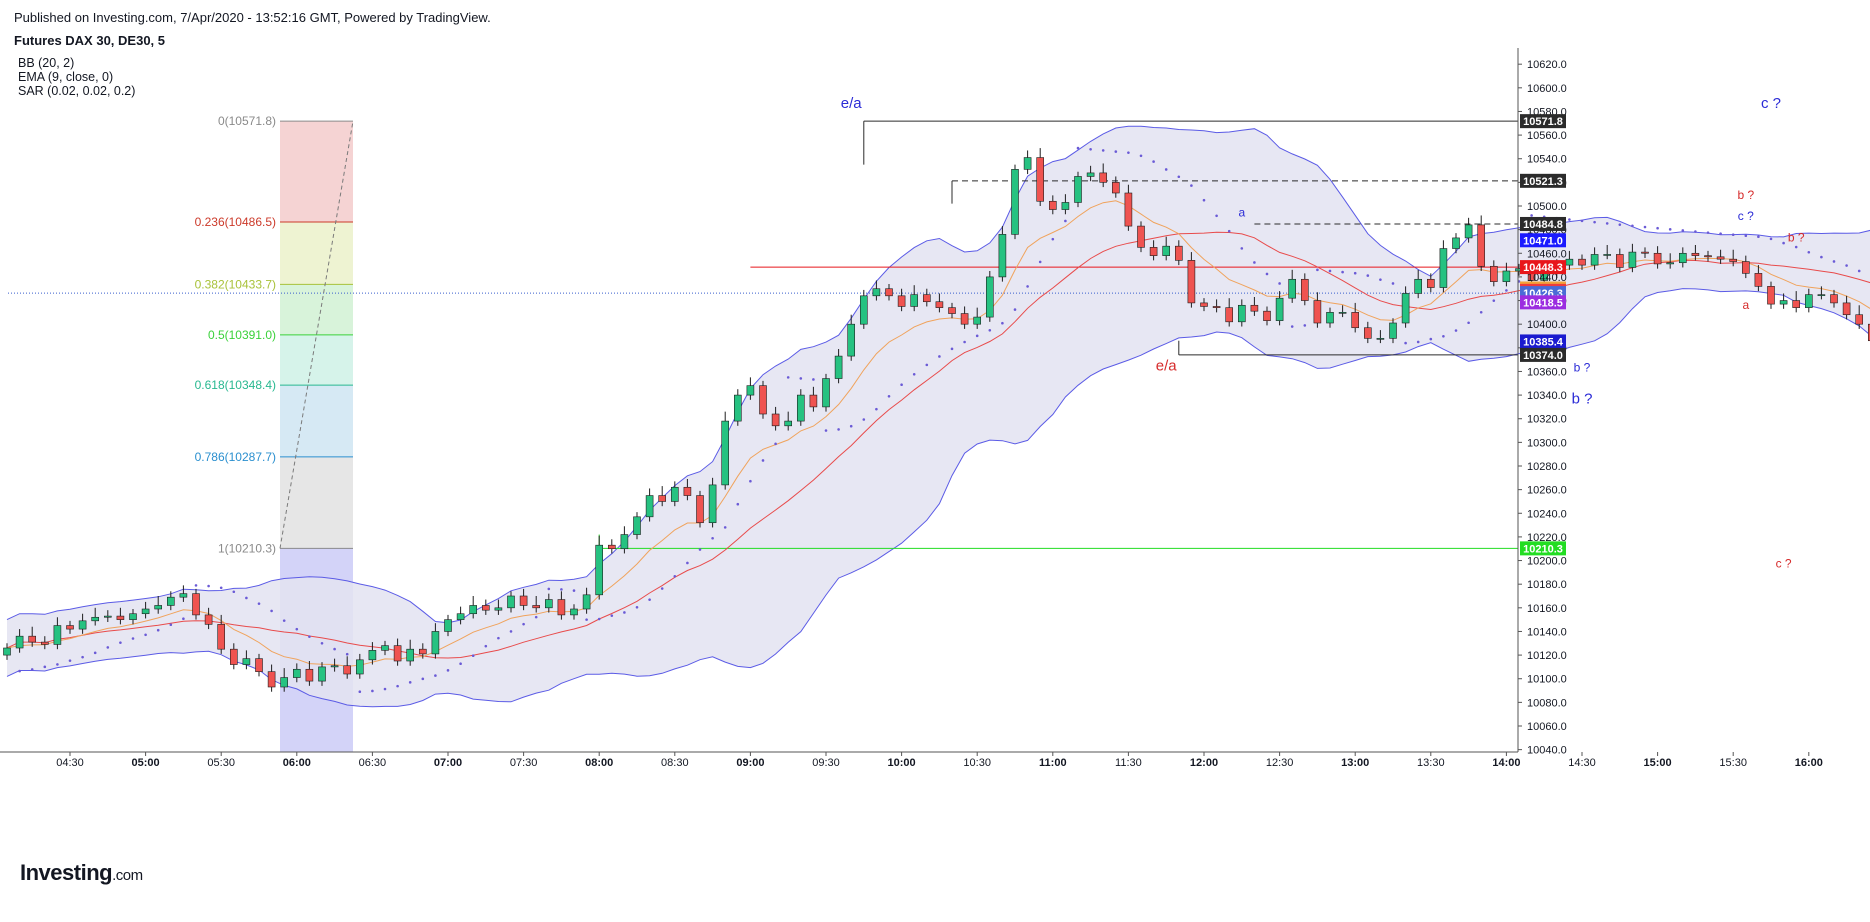  I want to click on y-tick-label: 10220.0, so click(1547, 538).